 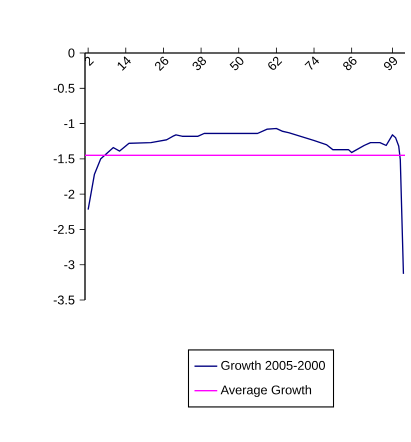 I want to click on y-tick-label: -1, so click(x=69, y=123).